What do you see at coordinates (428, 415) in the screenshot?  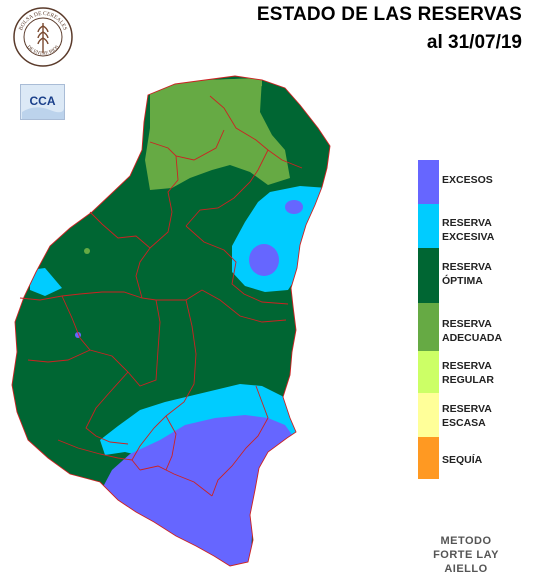 I see `legend-swatch-escasa` at bounding box center [428, 415].